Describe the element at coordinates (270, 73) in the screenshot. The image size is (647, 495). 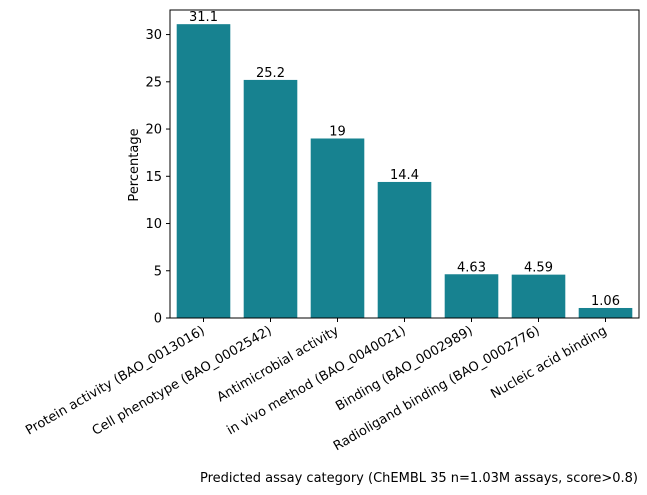
I see `bar-value-label: 25.2` at that location.